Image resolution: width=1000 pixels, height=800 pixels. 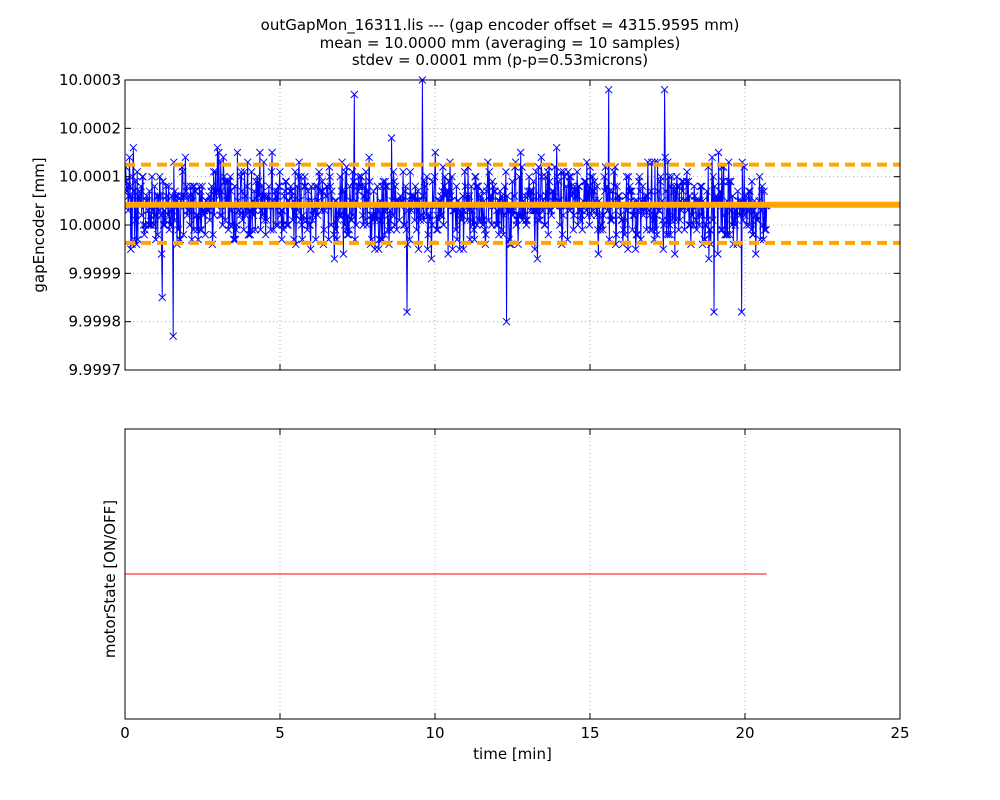 What do you see at coordinates (589, 733) in the screenshot?
I see `x-tick-label-3: 15` at bounding box center [589, 733].